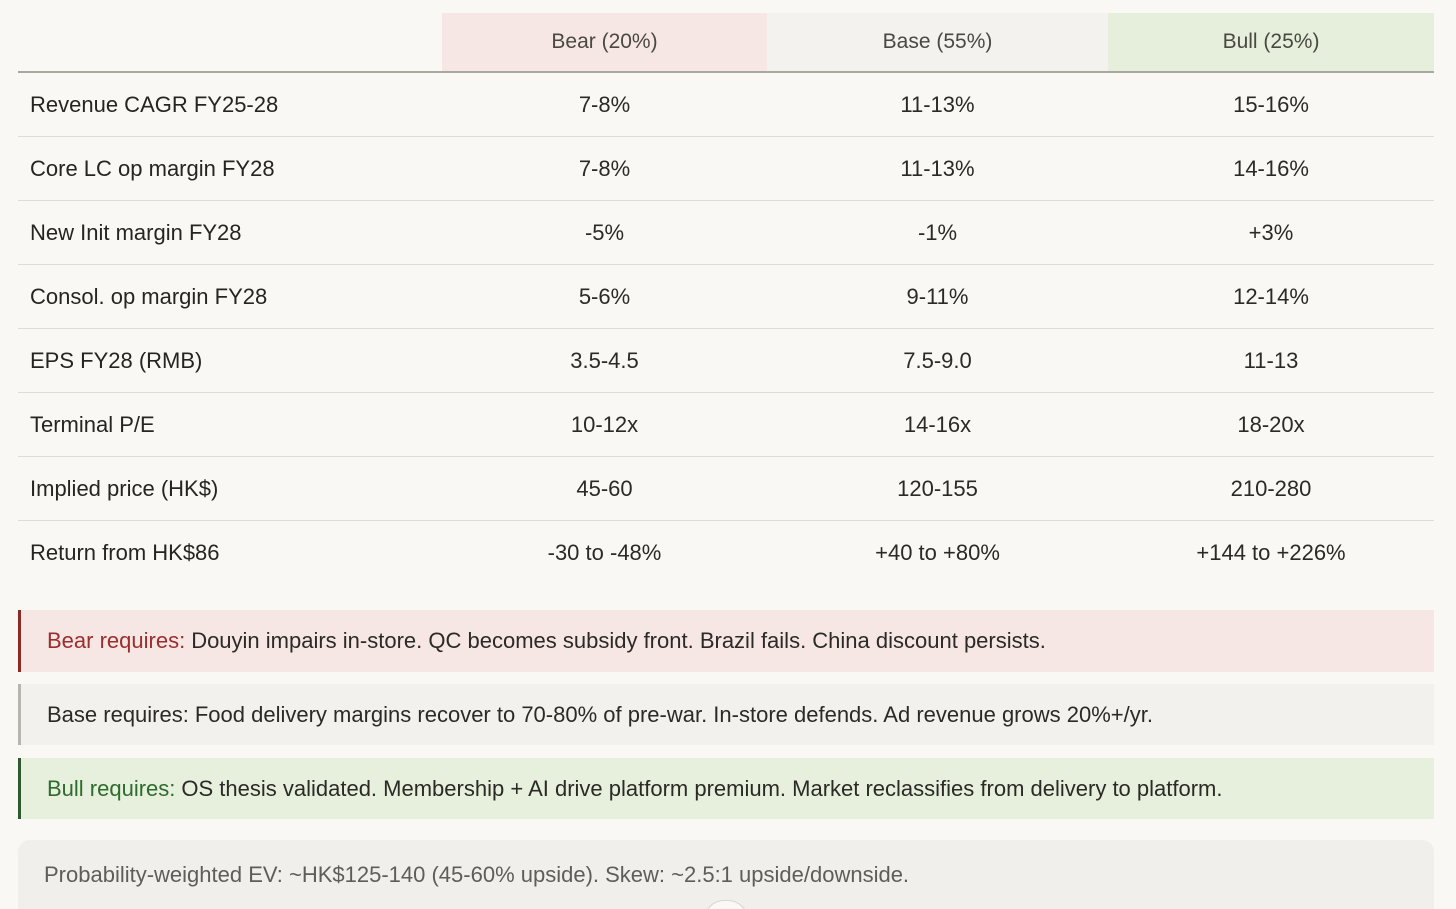  What do you see at coordinates (937, 43) in the screenshot?
I see `header-base: Base (55%)` at bounding box center [937, 43].